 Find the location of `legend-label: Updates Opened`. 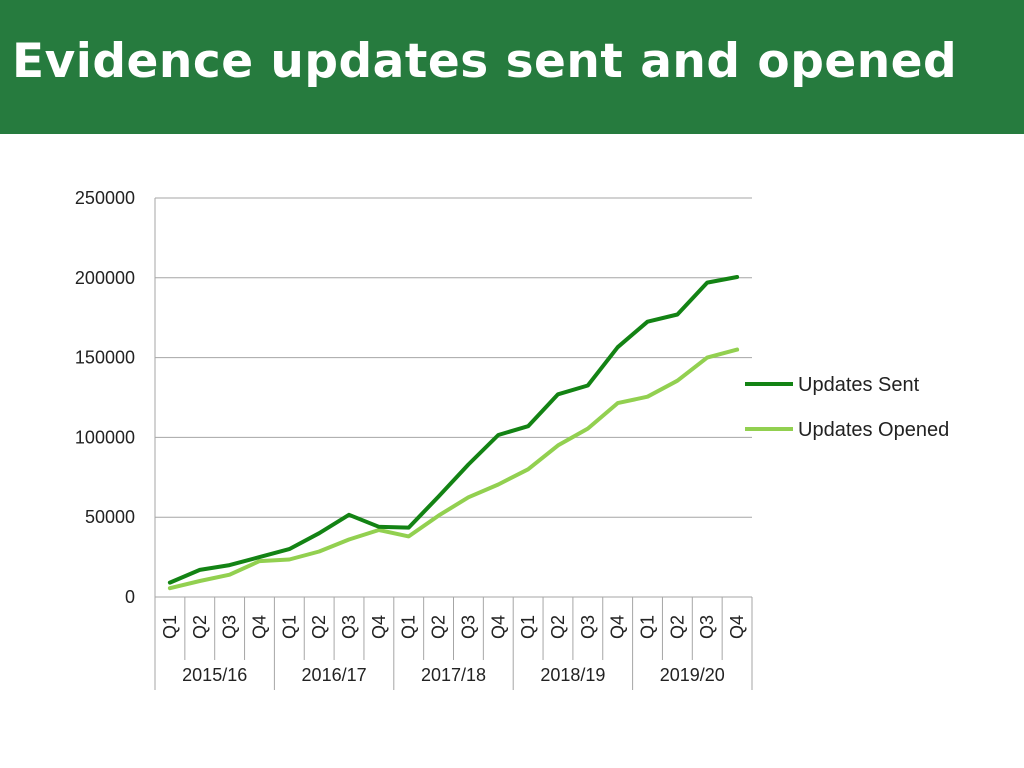

legend-label: Updates Opened is located at coordinates (873, 430).